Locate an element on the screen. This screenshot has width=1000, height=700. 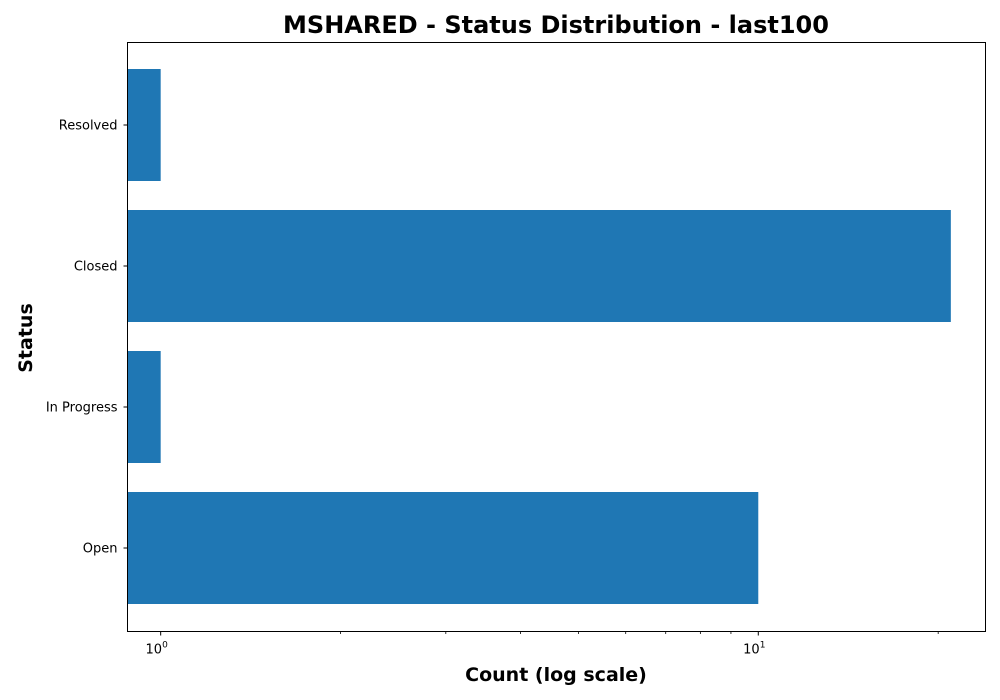
y-tick-label-open: Open is located at coordinates (100, 549).